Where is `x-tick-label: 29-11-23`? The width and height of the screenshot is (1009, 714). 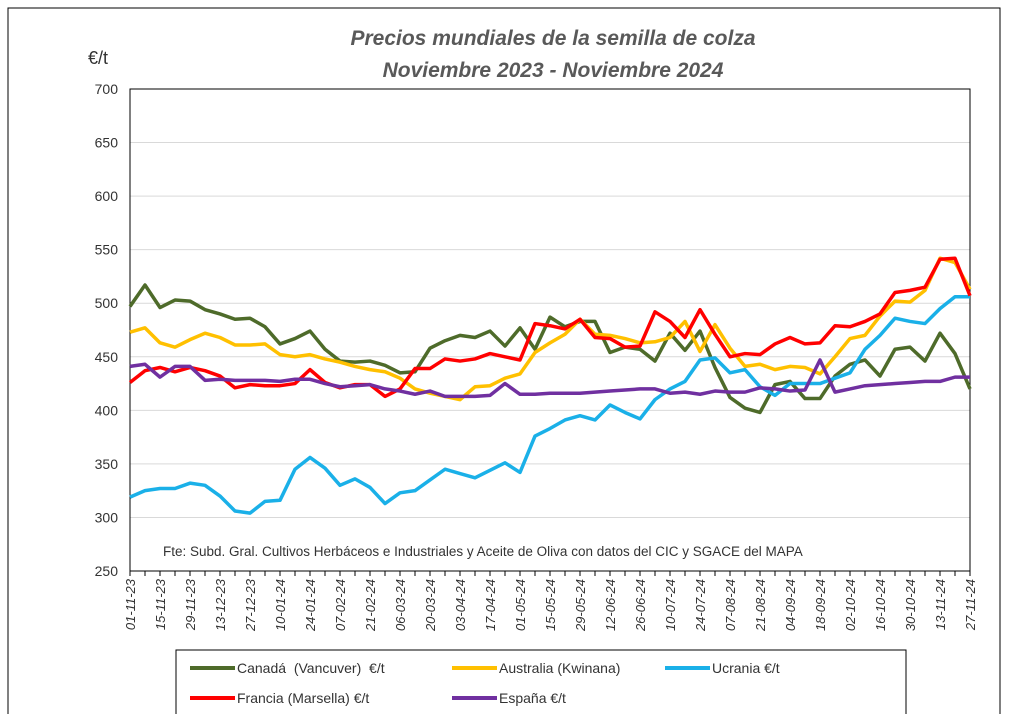 x-tick-label: 29-11-23 is located at coordinates (190, 604).